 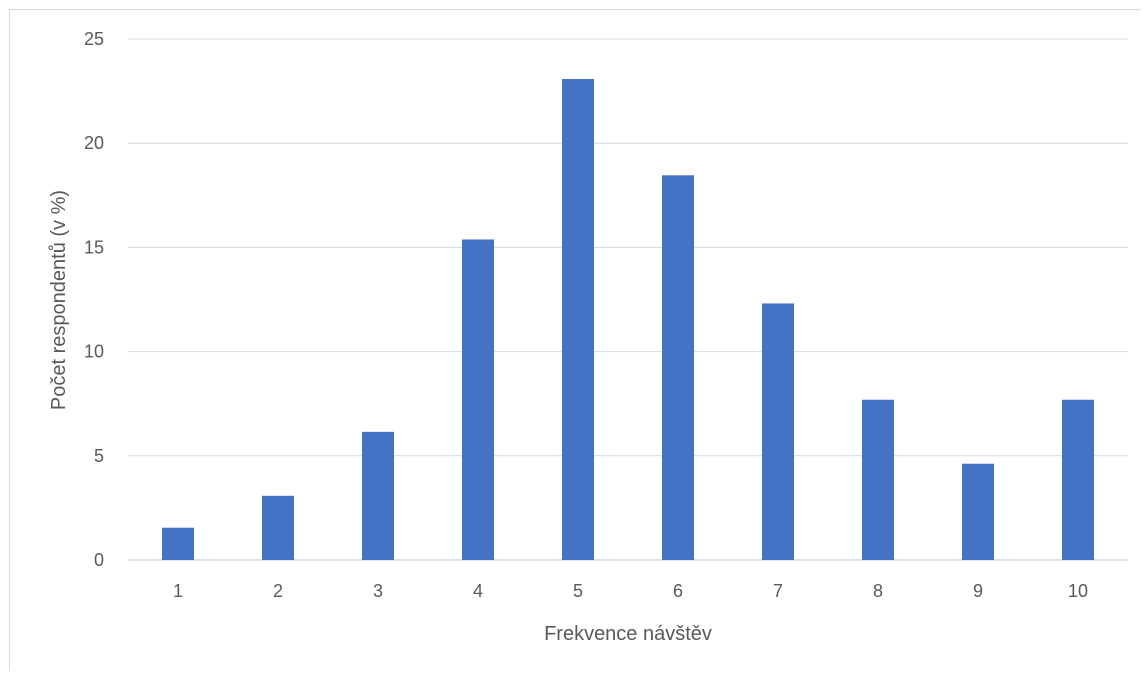 What do you see at coordinates (778, 591) in the screenshot?
I see `x-tick-label: 7` at bounding box center [778, 591].